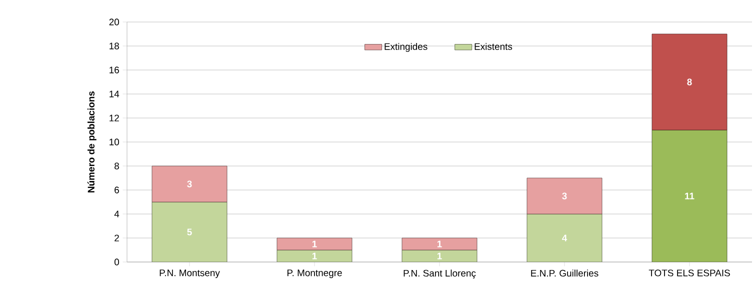 This screenshot has height=300, width=756. I want to click on y-axis-title: Número de poblacions, so click(91, 141).